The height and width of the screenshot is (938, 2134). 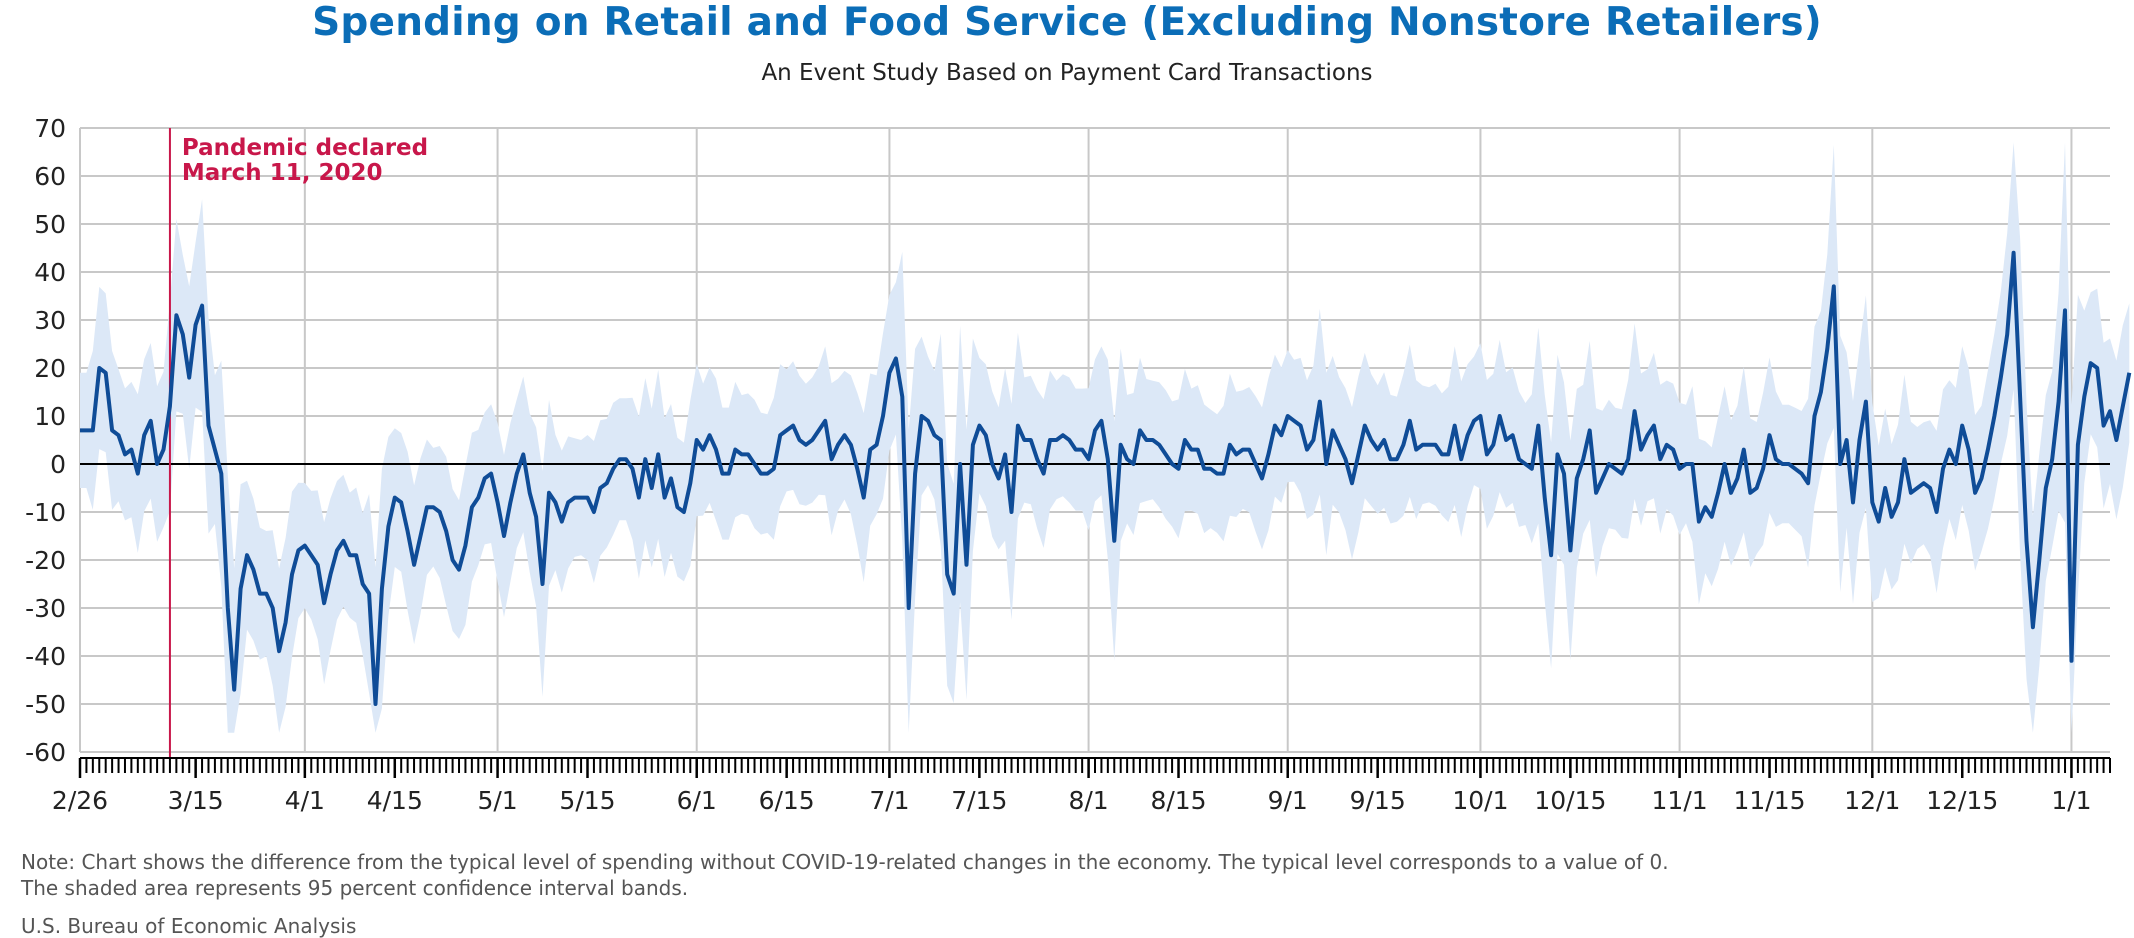 What do you see at coordinates (50, 368) in the screenshot?
I see `y-tick-label: 20` at bounding box center [50, 368].